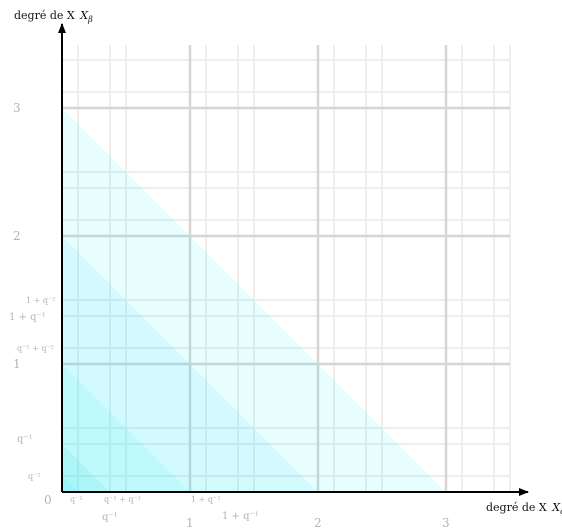 The image size is (562, 530). I want to click on y-tick-main: 2, so click(17, 236).